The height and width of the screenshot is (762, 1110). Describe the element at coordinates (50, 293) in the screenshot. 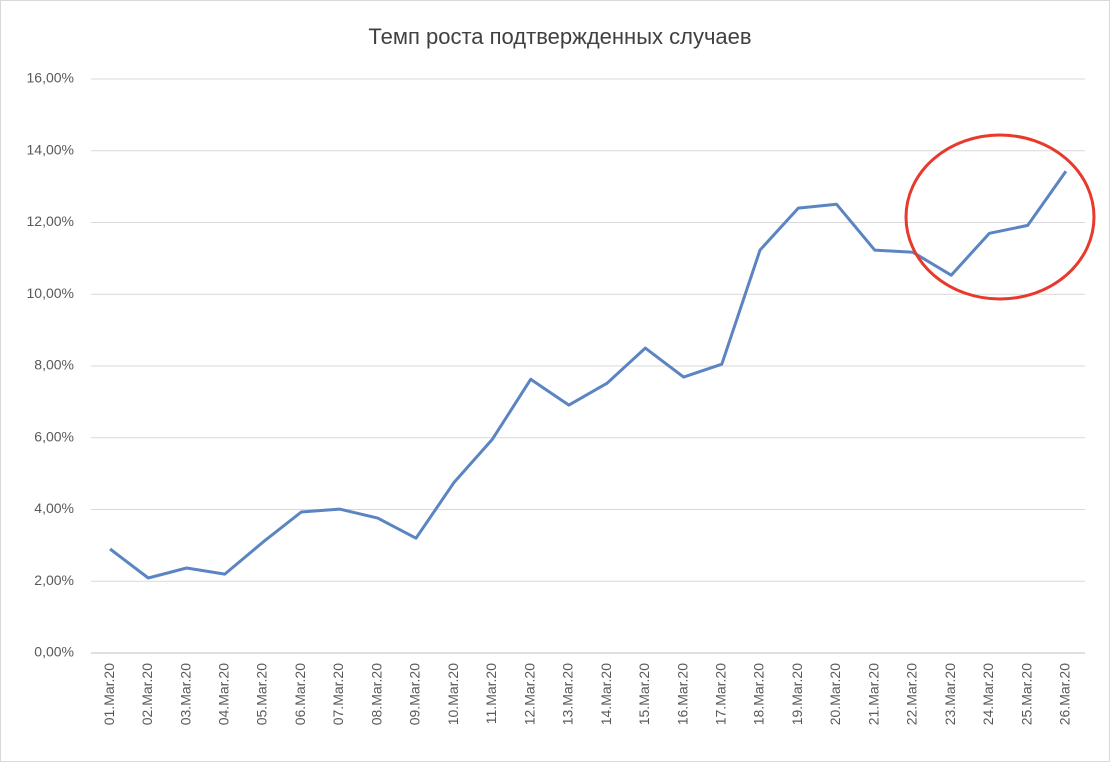

I see `y-tick-label: 10,00%` at that location.